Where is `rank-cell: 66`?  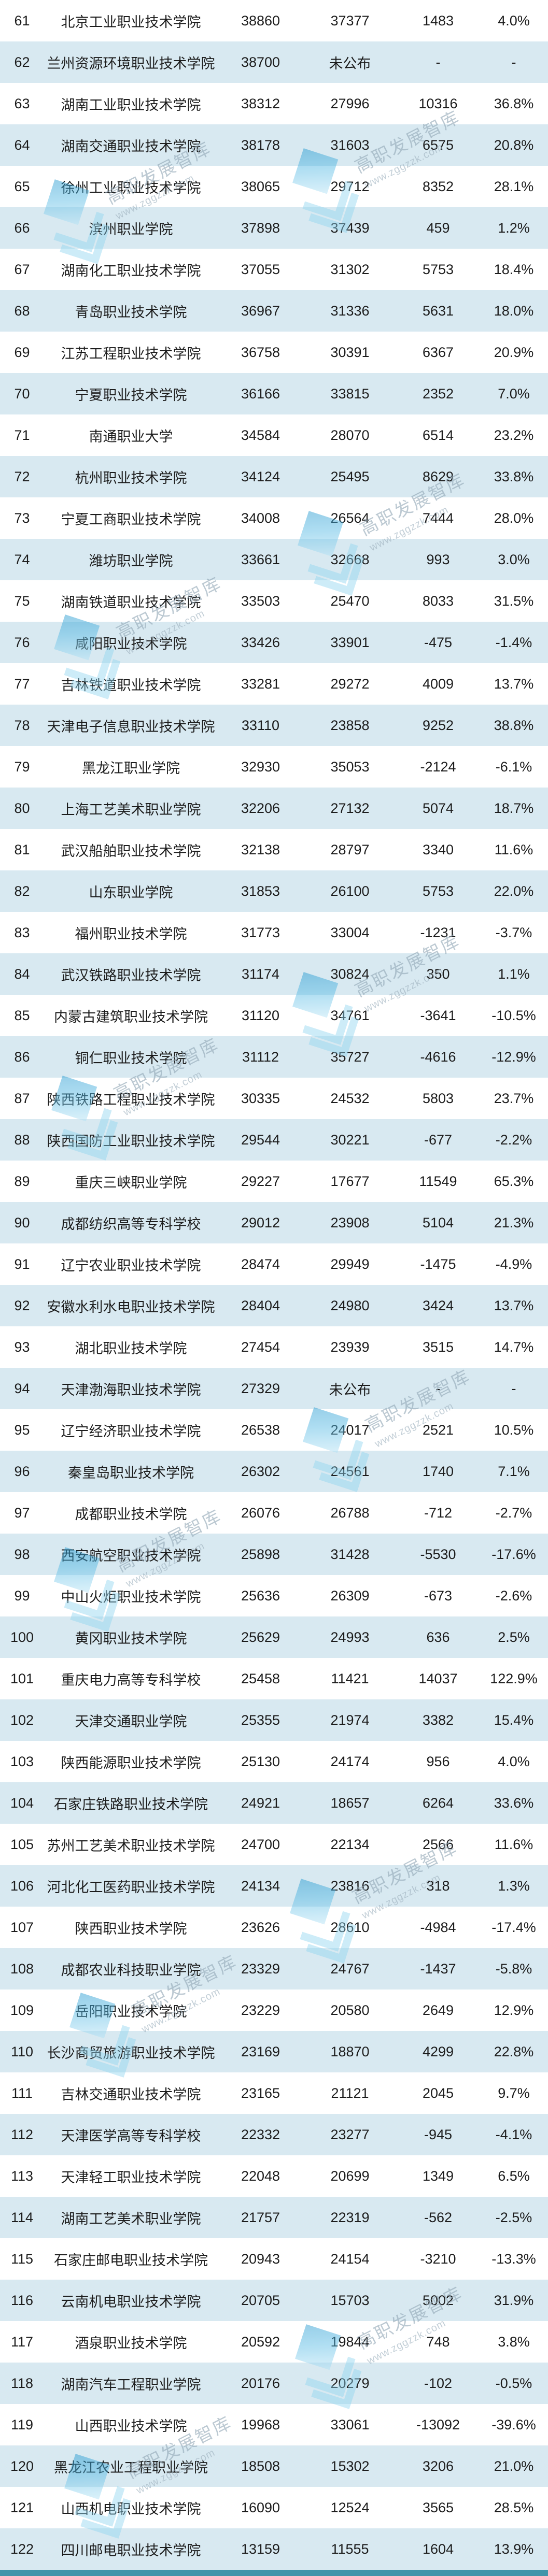 rank-cell: 66 is located at coordinates (22, 228).